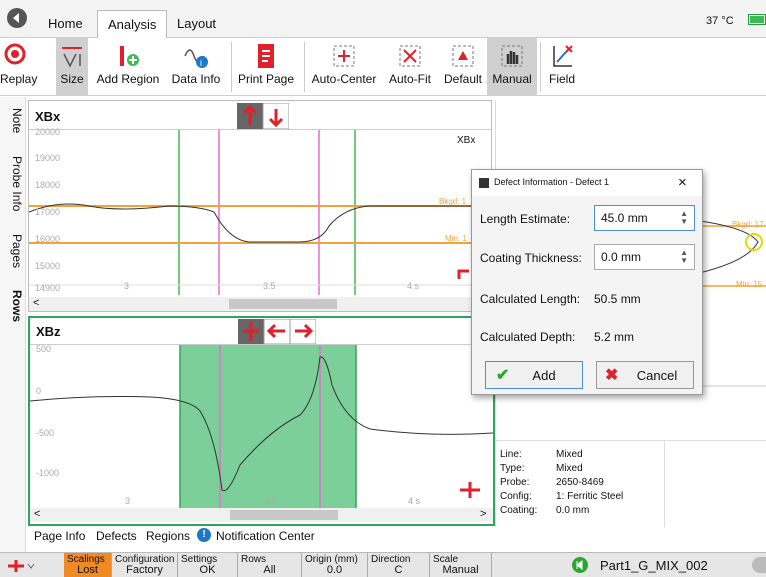 The image size is (766, 577). I want to click on status-origin-label: Origin (mm), so click(331, 559).